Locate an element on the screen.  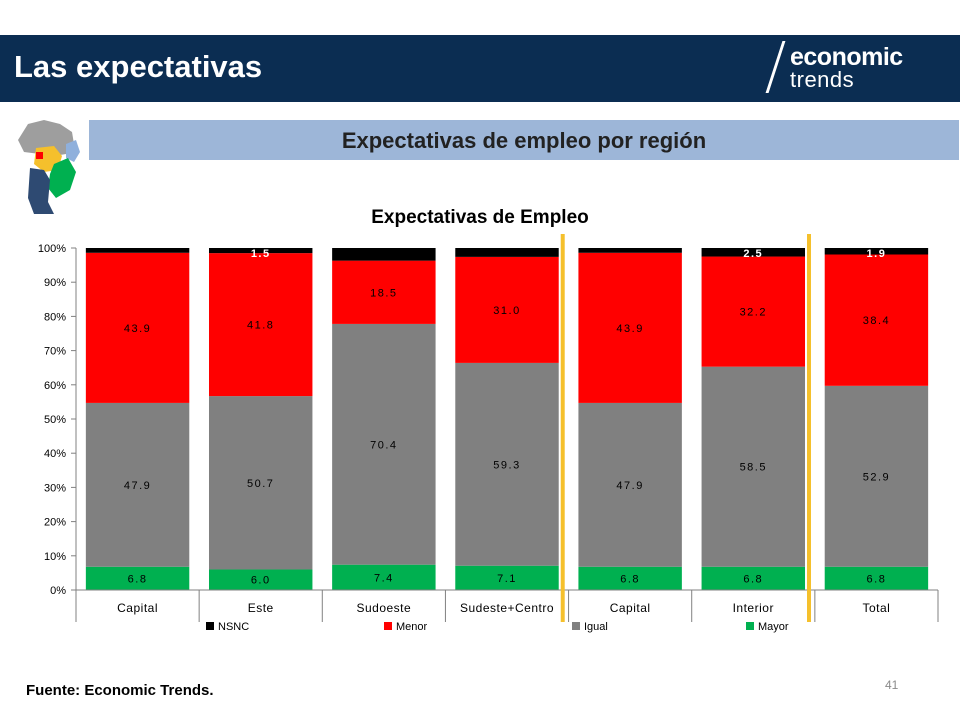
subtitle-bar: Expectativas de empleo por región is located at coordinates (524, 140).